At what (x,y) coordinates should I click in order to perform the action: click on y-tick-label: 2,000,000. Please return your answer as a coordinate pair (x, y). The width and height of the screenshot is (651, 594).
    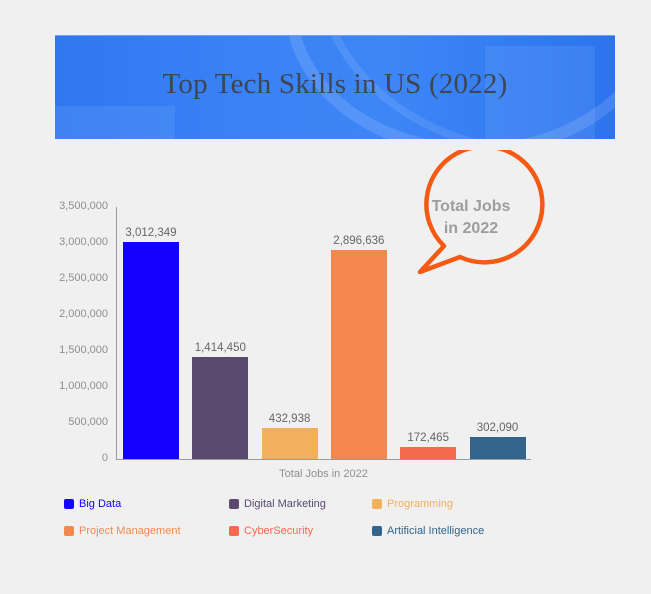
    Looking at the image, I should click on (83, 314).